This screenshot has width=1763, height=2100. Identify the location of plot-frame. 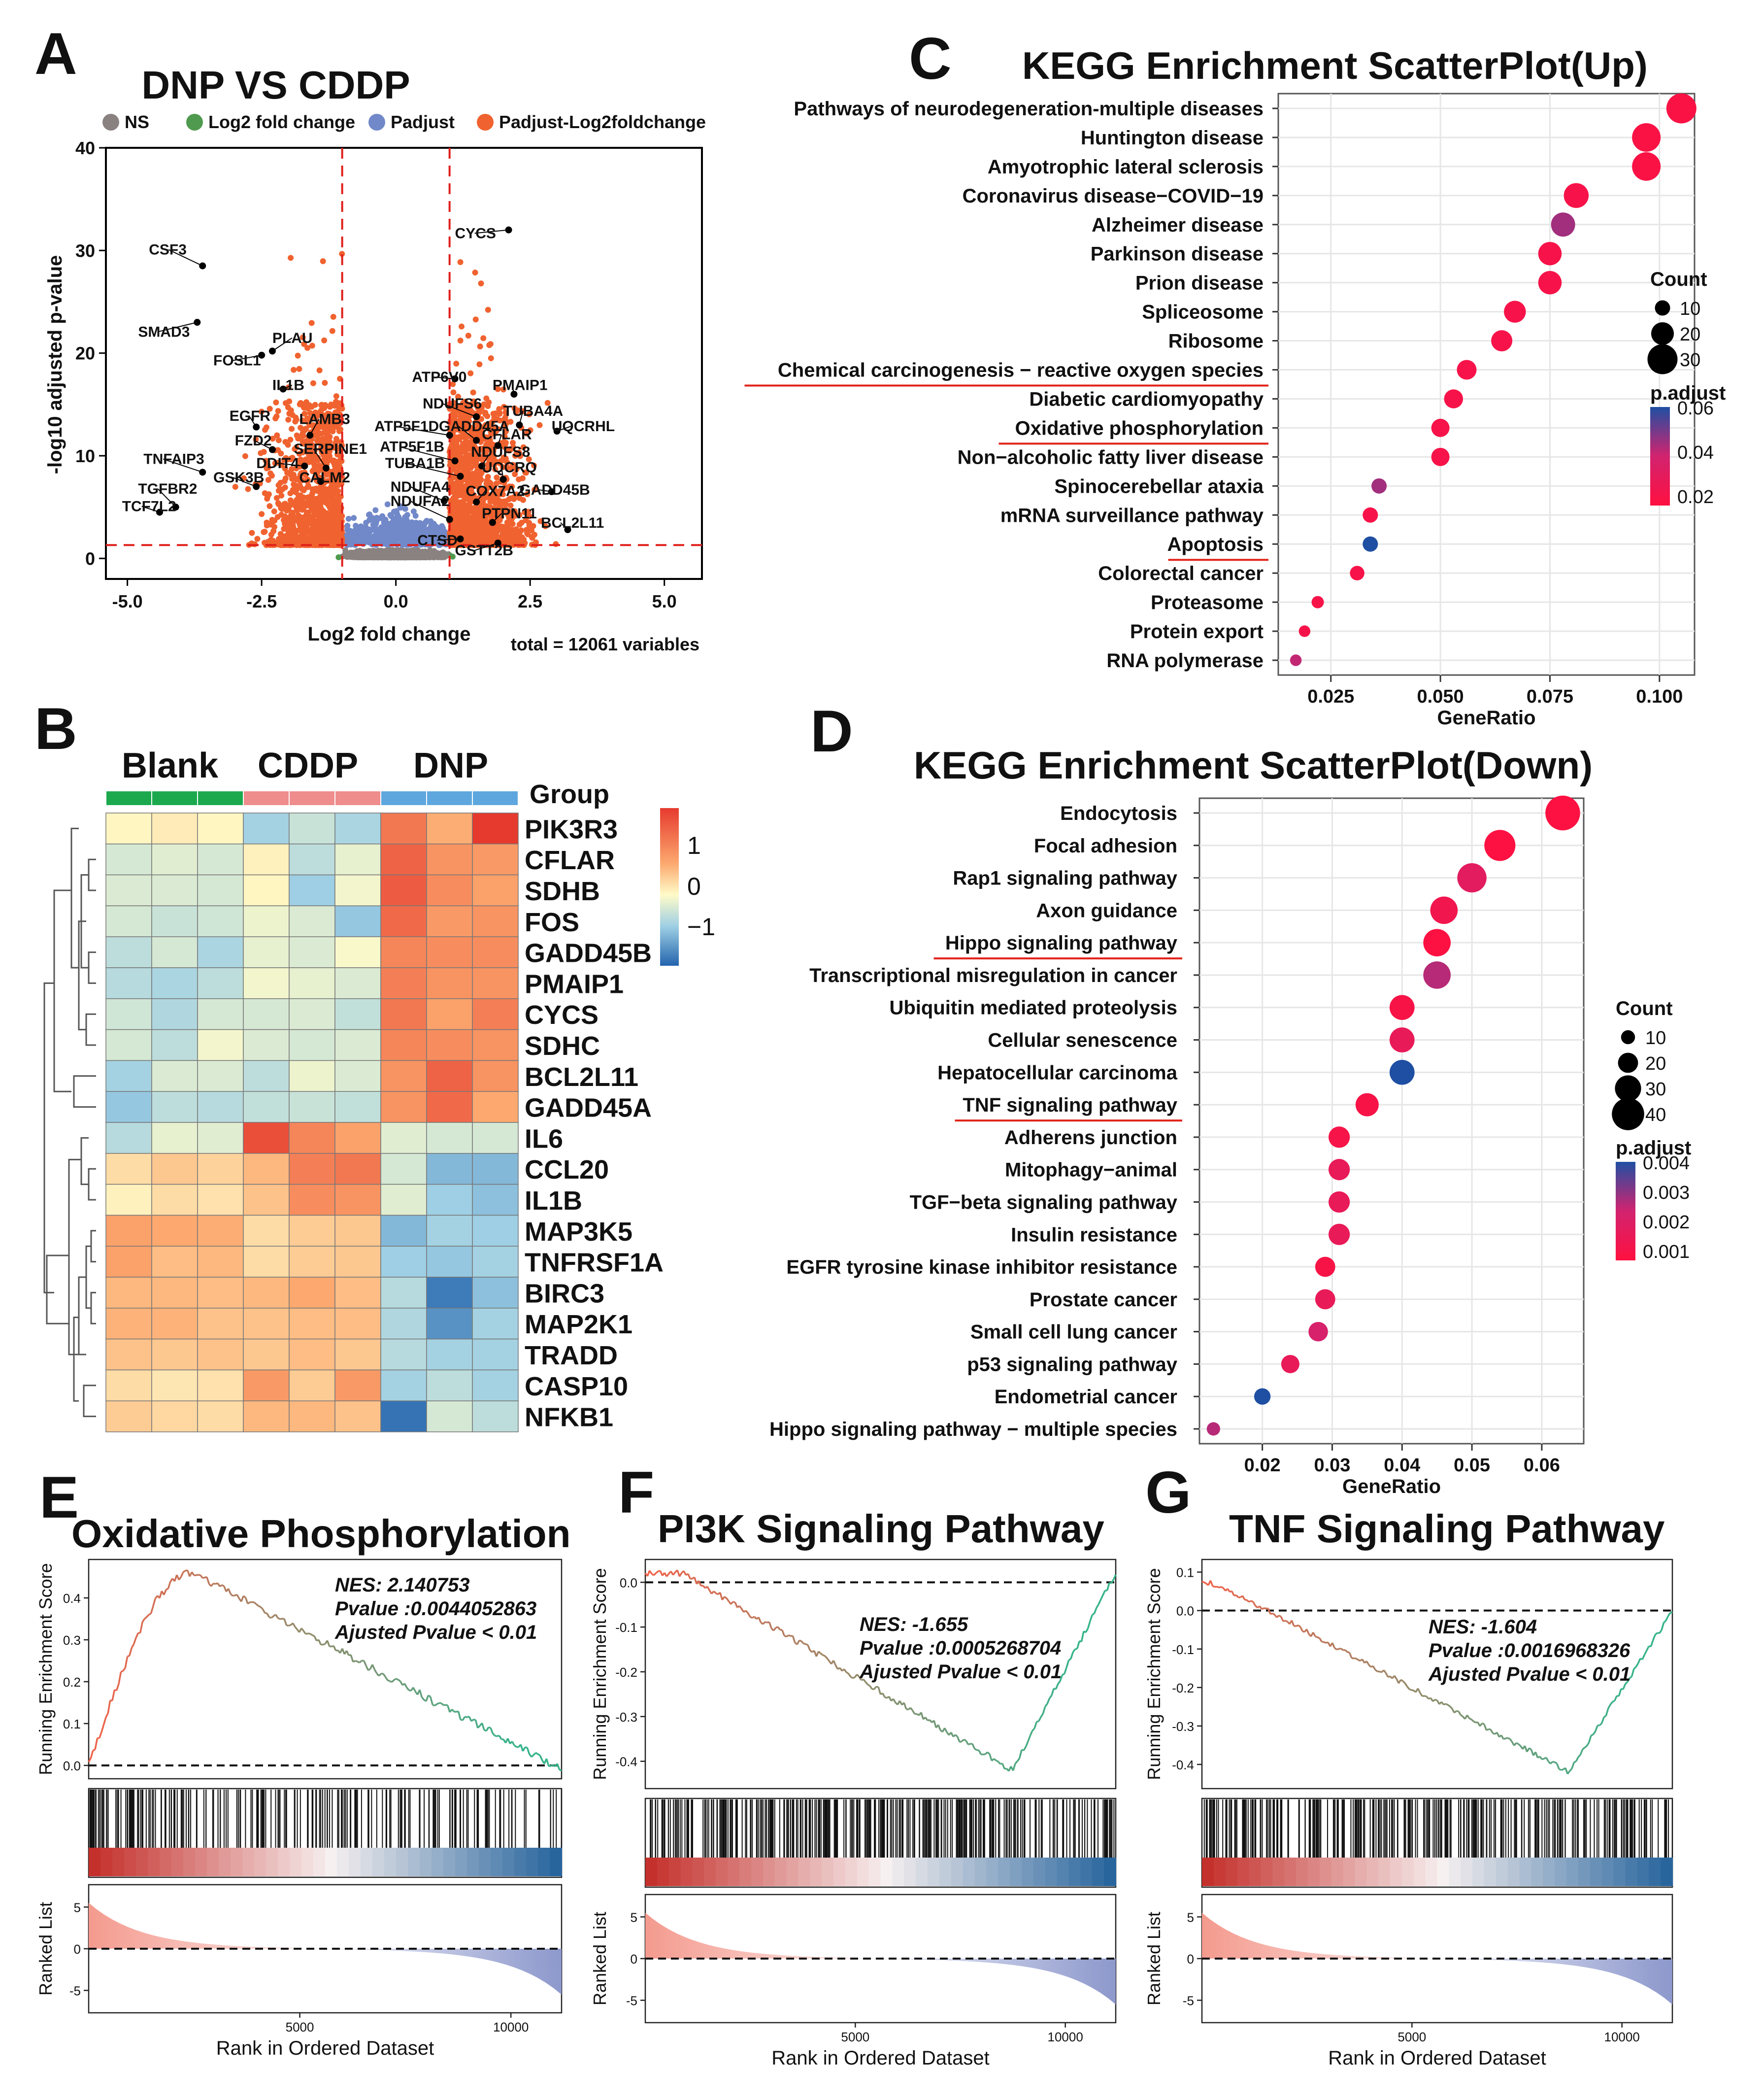
(404, 363).